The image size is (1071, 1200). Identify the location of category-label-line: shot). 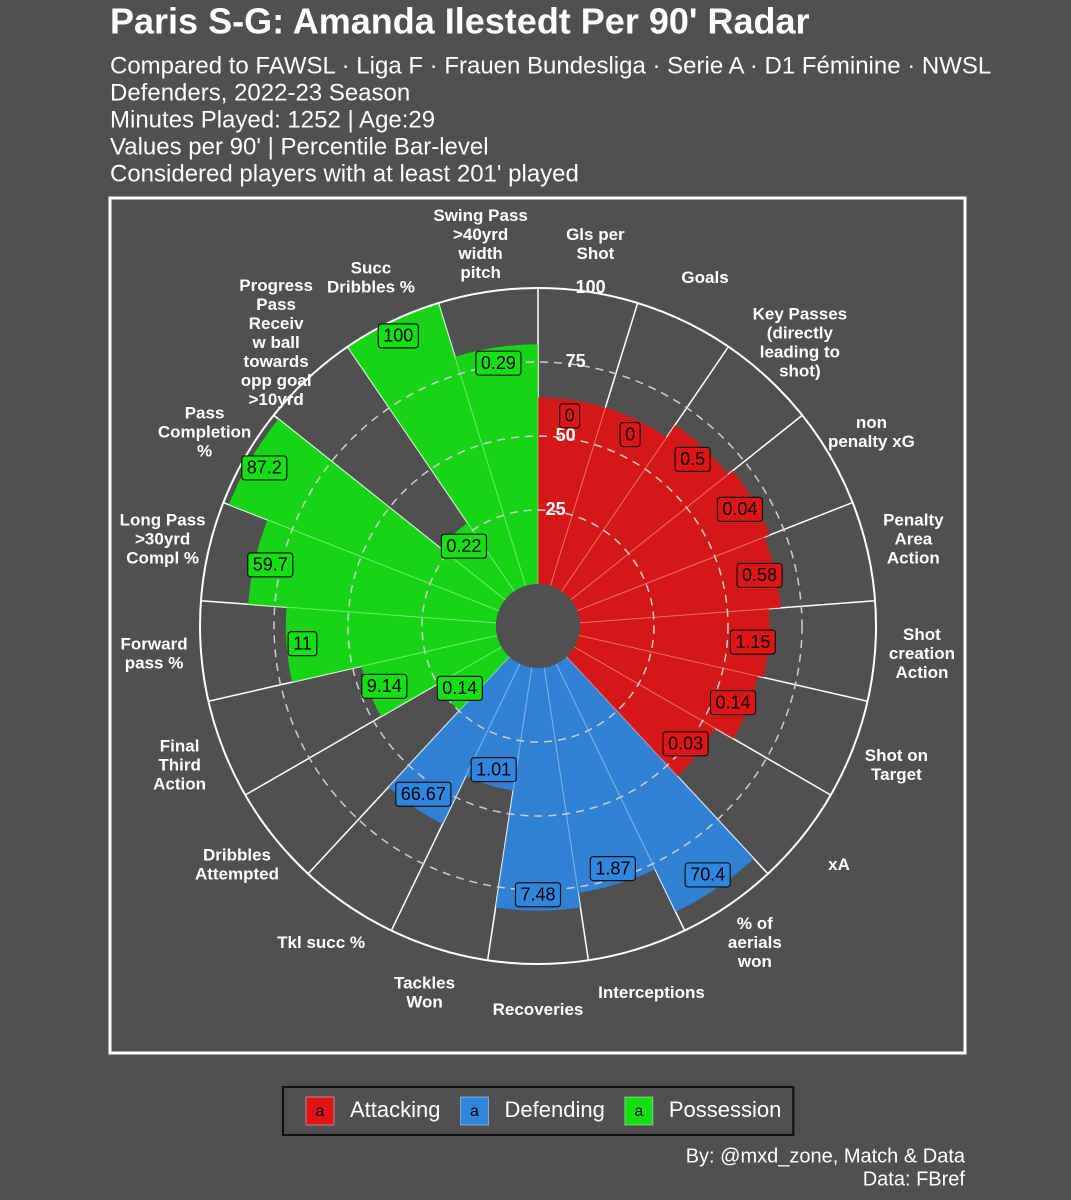
(800, 371).